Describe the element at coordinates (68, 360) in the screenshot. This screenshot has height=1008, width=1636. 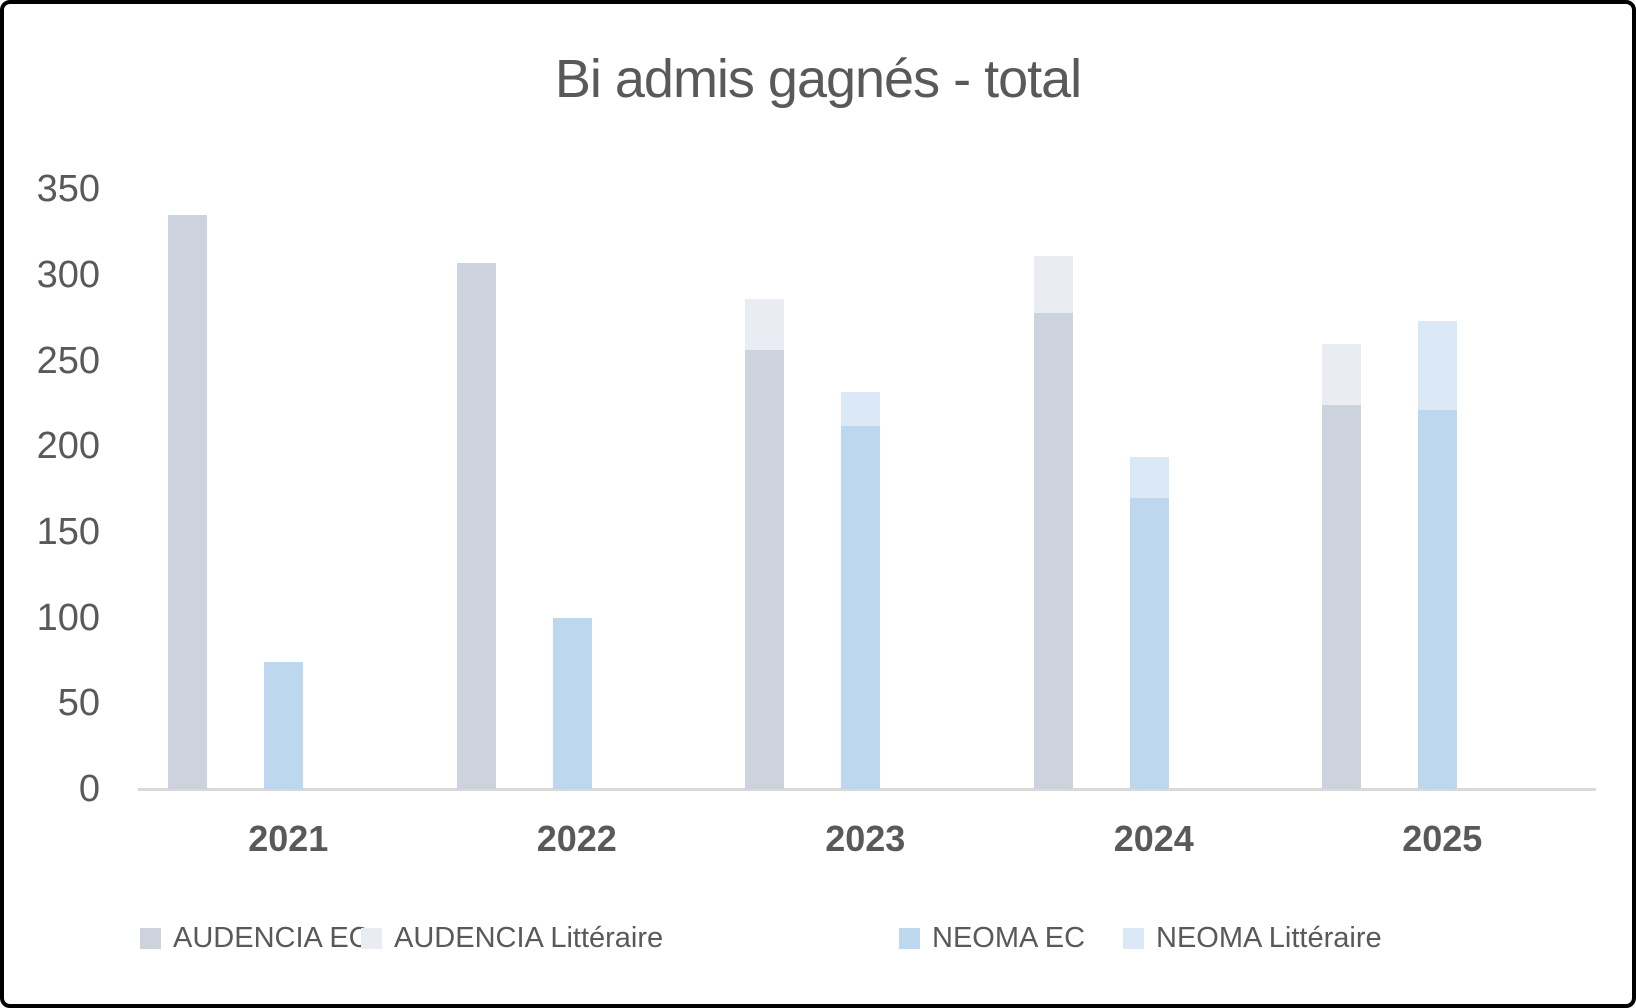
I see `y-tick-label: 250` at that location.